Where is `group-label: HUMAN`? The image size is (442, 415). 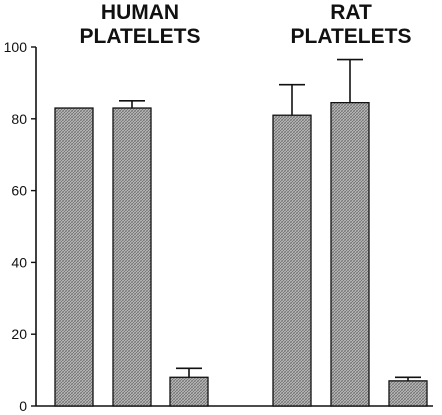
group-label: HUMAN is located at coordinates (140, 12).